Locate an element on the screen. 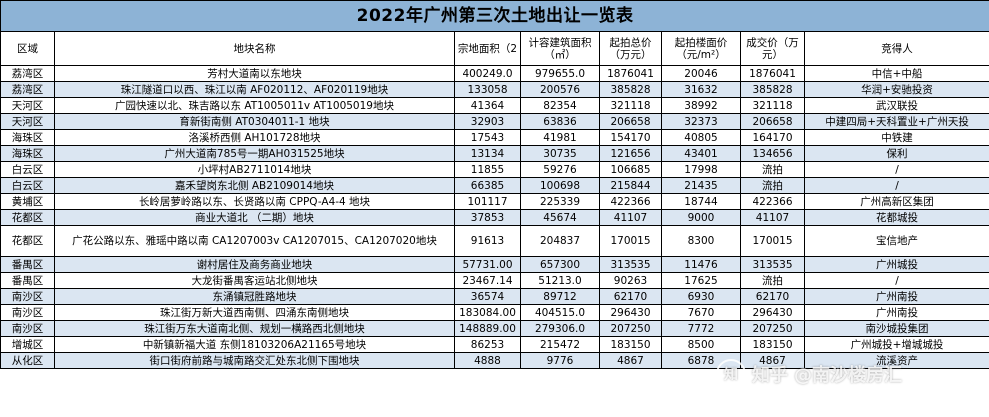 The width and height of the screenshot is (989, 417). cell-name: 中新镇新福大道 东侧18103206A21165号地块 is located at coordinates (254, 344).